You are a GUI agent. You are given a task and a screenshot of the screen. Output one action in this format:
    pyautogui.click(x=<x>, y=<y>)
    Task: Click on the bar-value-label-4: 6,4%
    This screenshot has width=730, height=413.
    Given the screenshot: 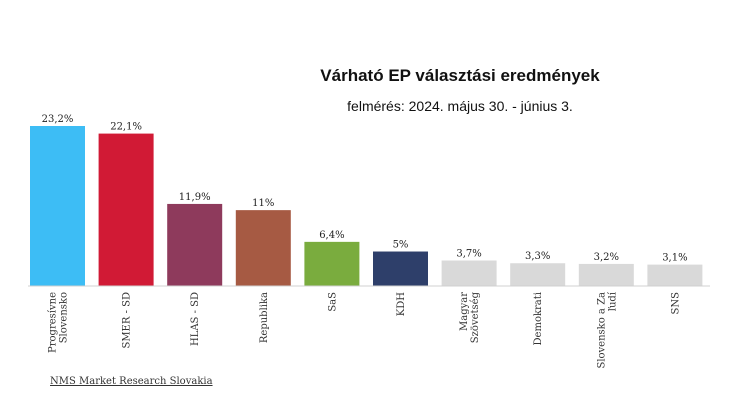 What is the action you would take?
    pyautogui.click(x=331, y=235)
    